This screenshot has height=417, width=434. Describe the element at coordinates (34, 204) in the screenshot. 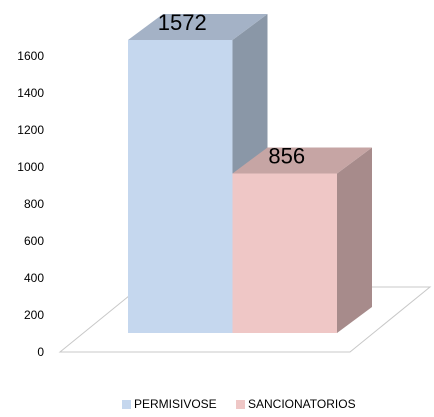

I see `y-tick-label: 800` at that location.